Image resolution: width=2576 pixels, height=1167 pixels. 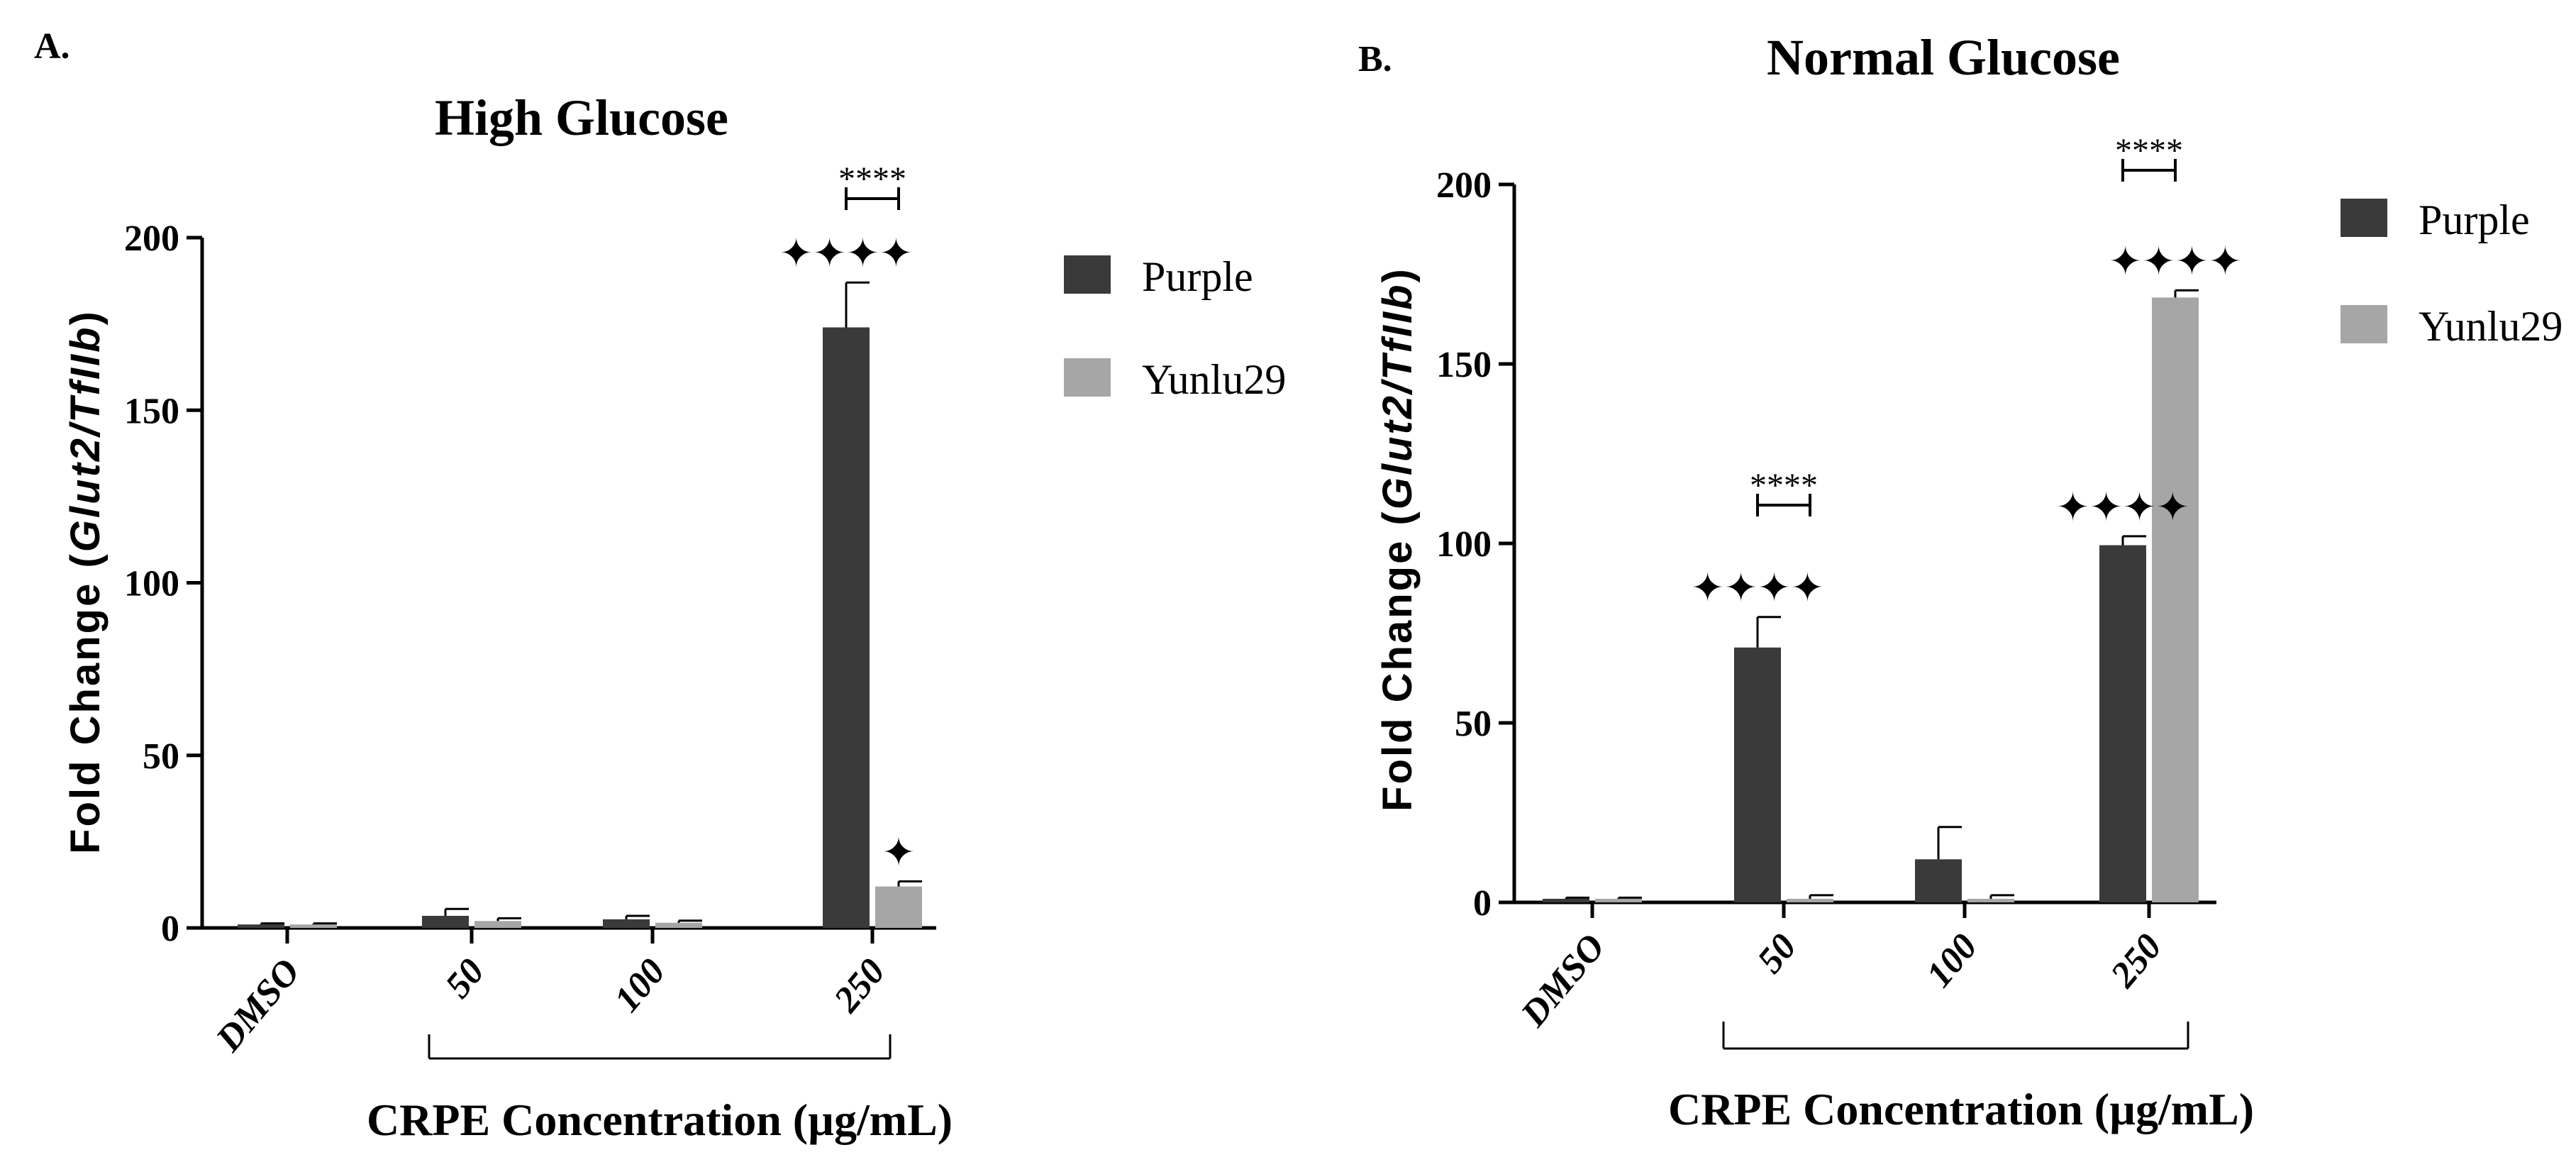 What do you see at coordinates (581, 117) in the screenshot?
I see `chart-title: High Glucose` at bounding box center [581, 117].